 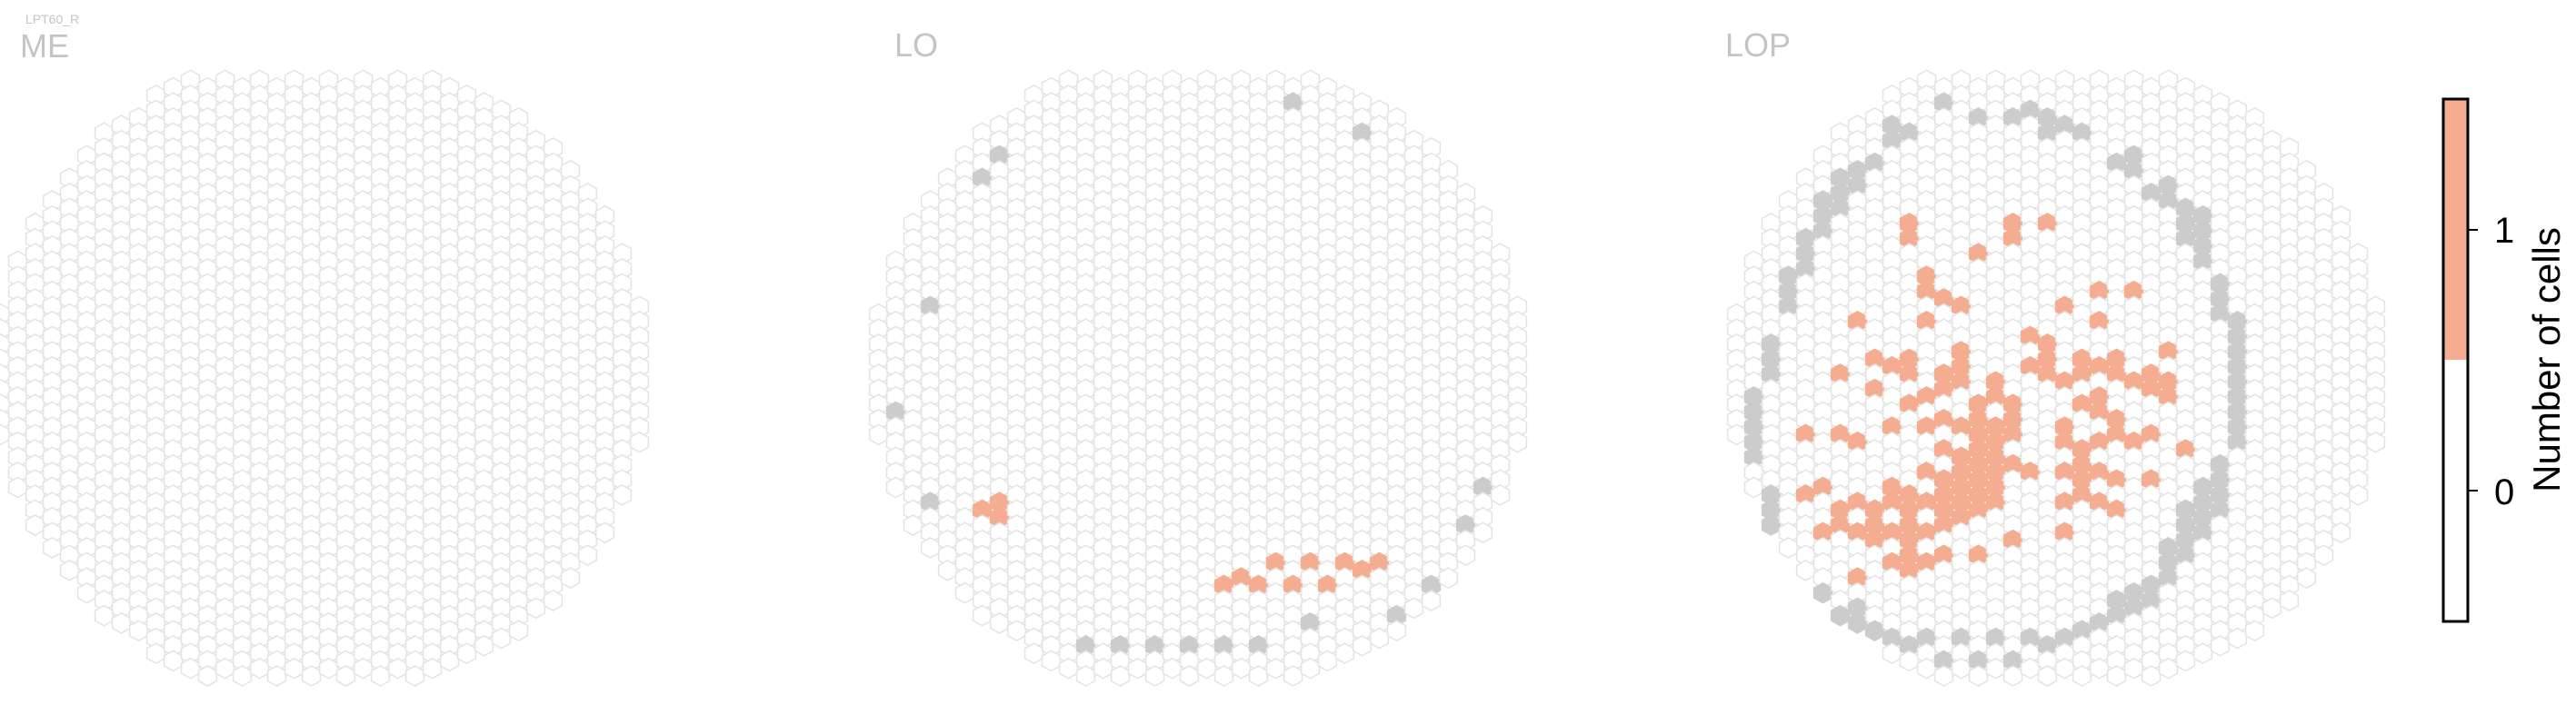 What do you see at coordinates (52, 19) in the screenshot?
I see `cell-type-label: LPT60_R` at bounding box center [52, 19].